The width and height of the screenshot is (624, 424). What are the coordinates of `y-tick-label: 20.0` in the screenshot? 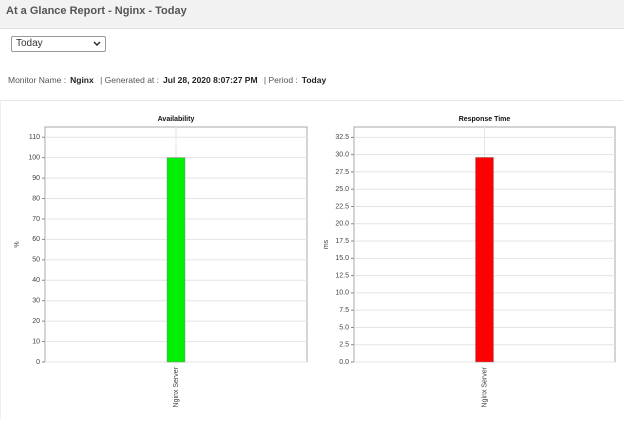 It's located at (342, 224).